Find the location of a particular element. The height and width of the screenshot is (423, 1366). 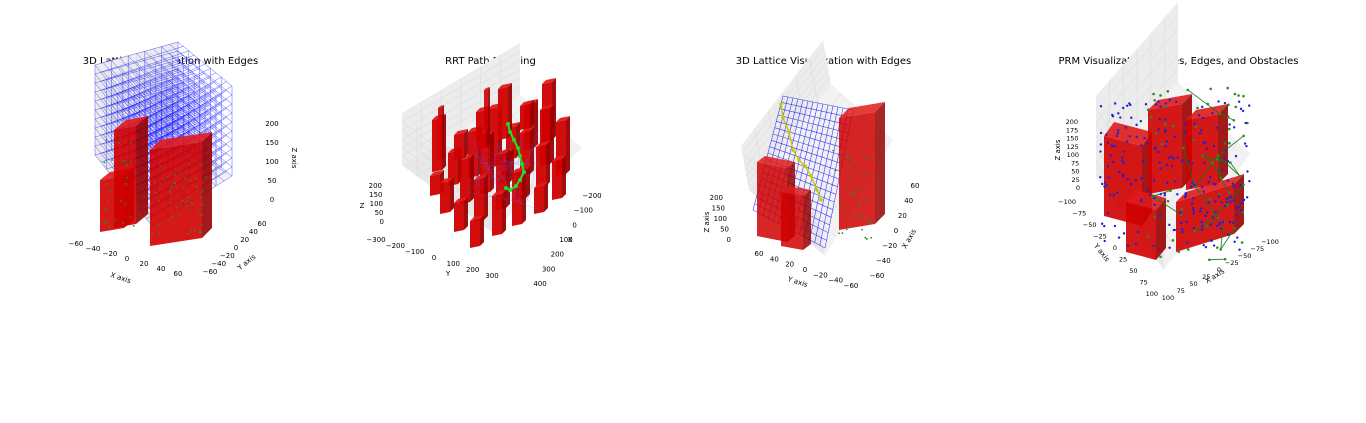

x-tick-label: 50 is located at coordinates (1193, 284).